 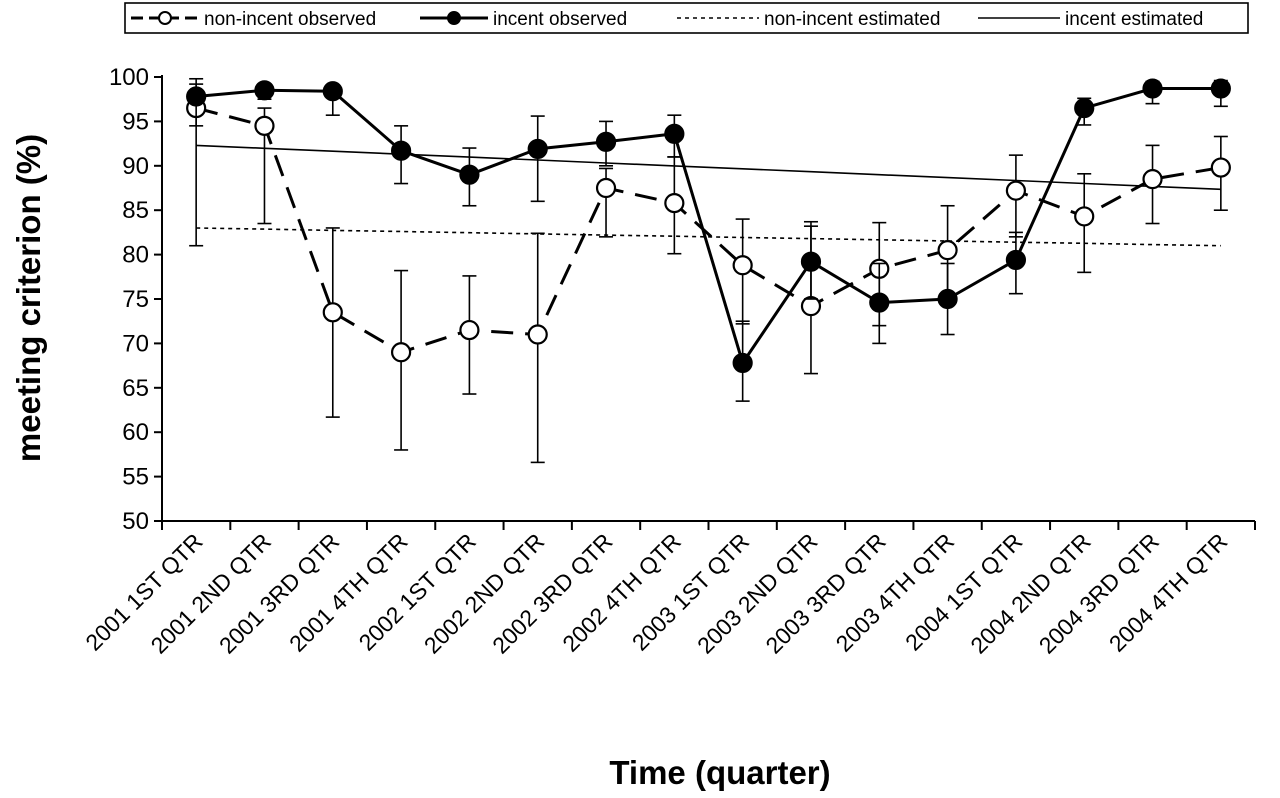 I want to click on y-tick-label: 50, so click(x=135, y=521).